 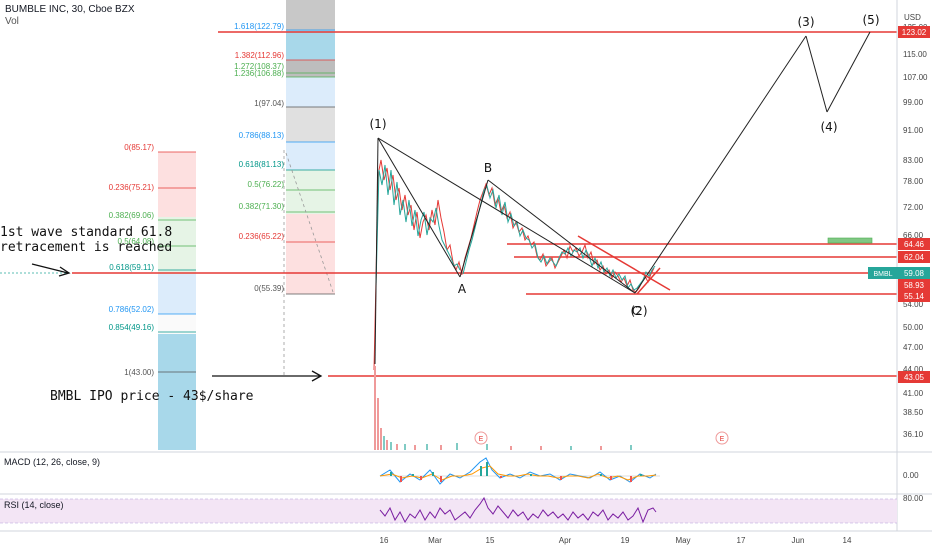 What do you see at coordinates (262, 135) in the screenshot?
I see `fib-mid-label: 0.786(88.13)` at bounding box center [262, 135].